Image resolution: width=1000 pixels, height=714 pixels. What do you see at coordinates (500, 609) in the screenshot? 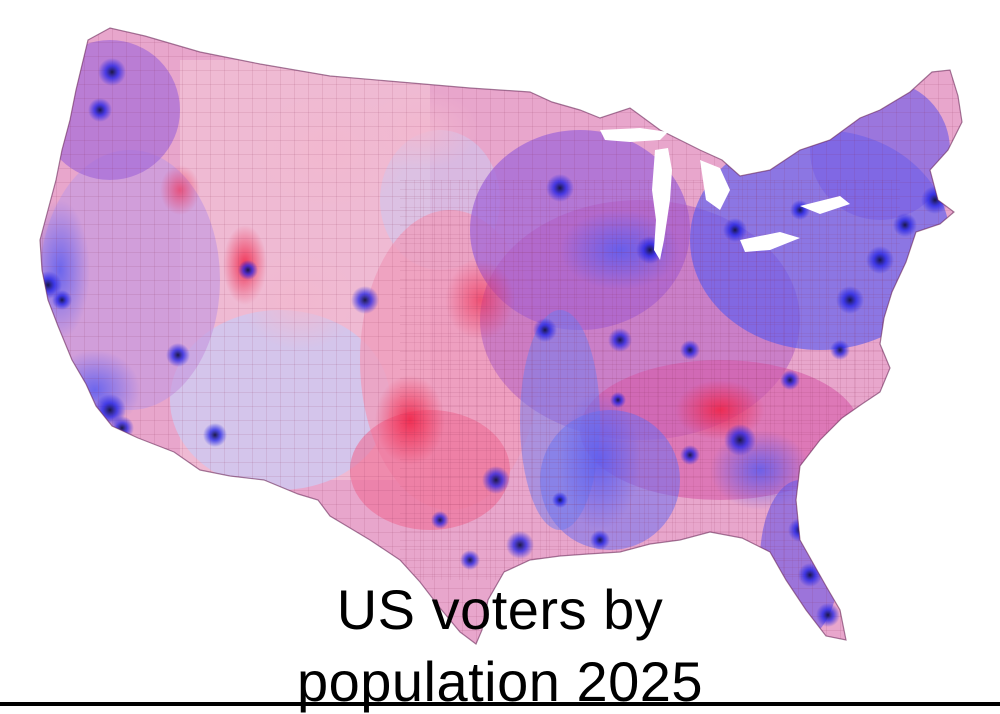
I see `map-caption-line-1: US voters by` at bounding box center [500, 609].